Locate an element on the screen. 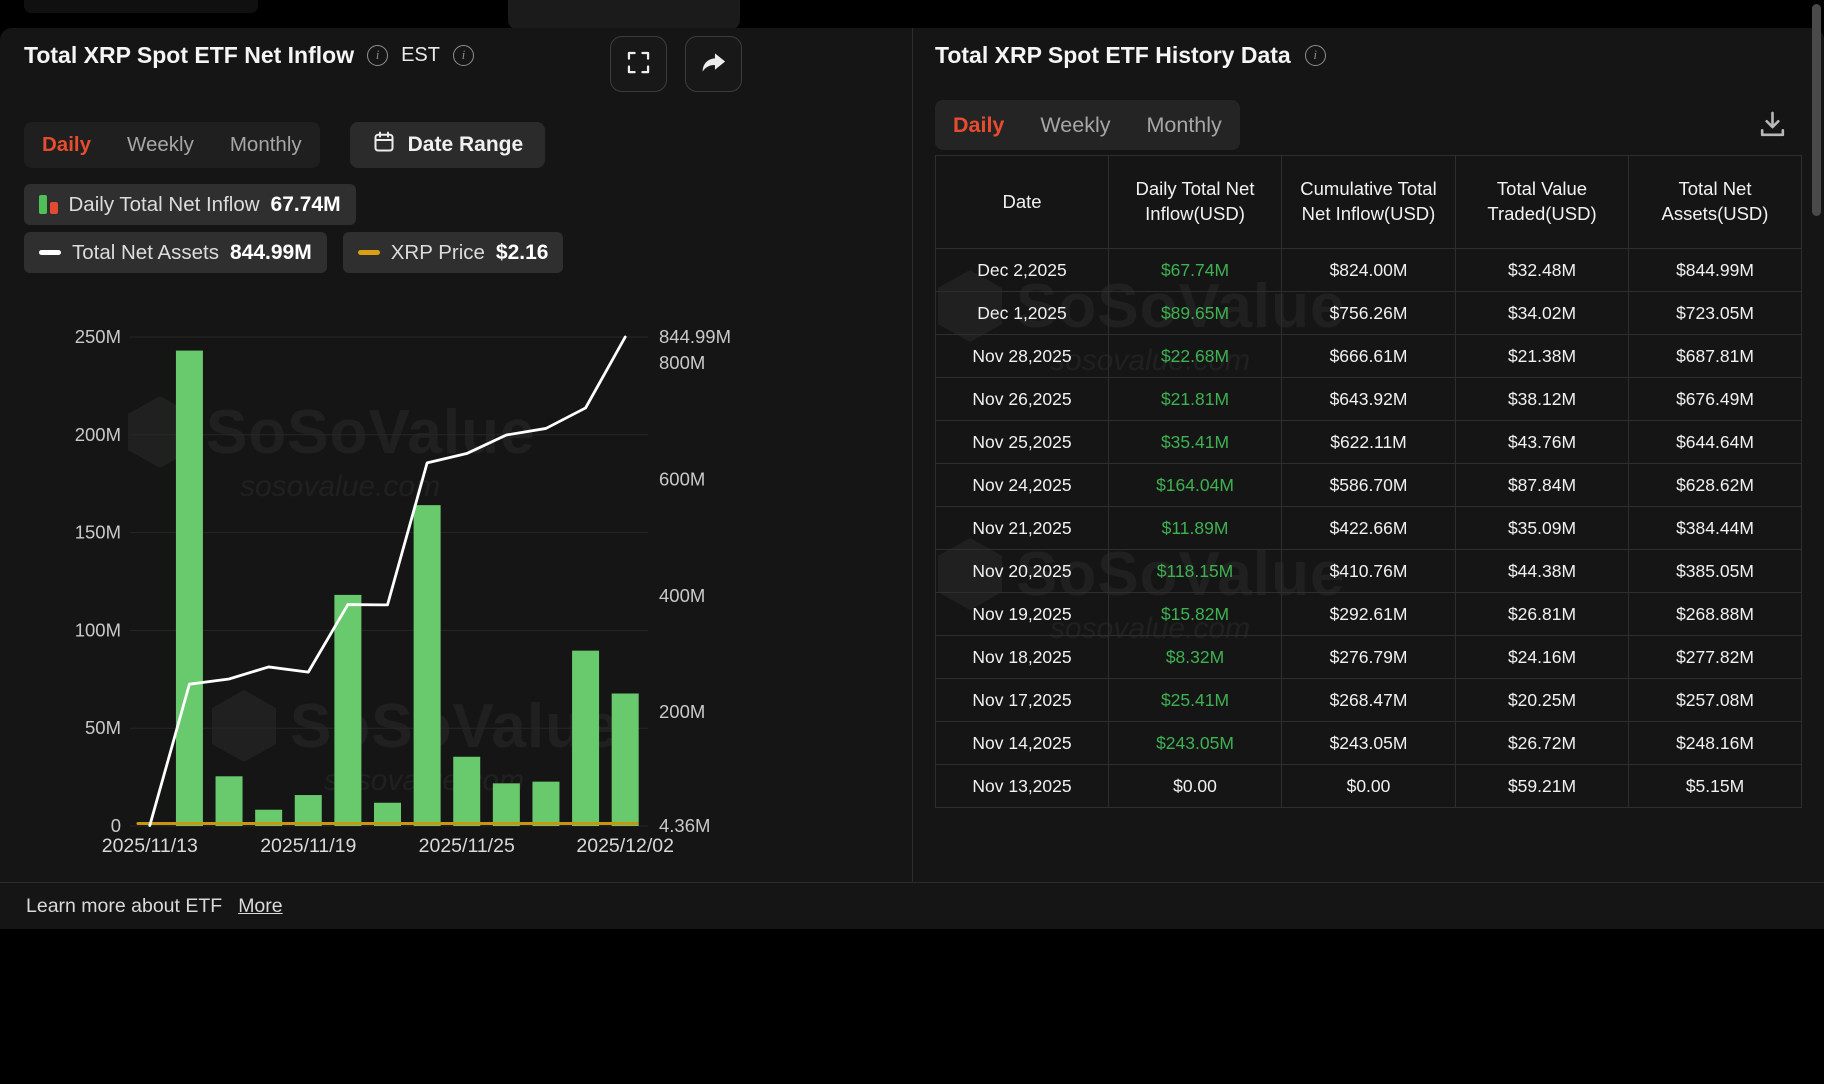 The height and width of the screenshot is (1084, 1824). daily-inflow-cell: $0.00 is located at coordinates (1195, 786).